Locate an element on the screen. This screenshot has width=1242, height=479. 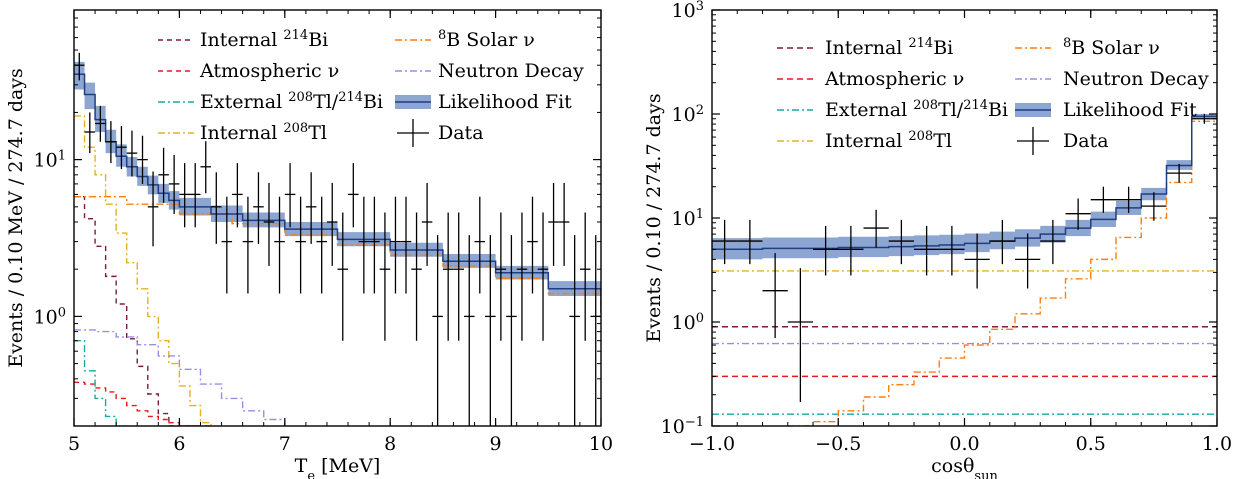
x-tick-label: 1.0 is located at coordinates (1217, 444).